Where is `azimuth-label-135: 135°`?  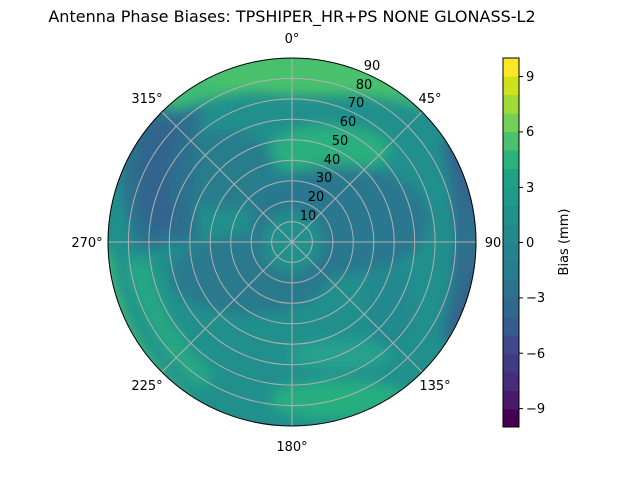 azimuth-label-135: 135° is located at coordinates (434, 386).